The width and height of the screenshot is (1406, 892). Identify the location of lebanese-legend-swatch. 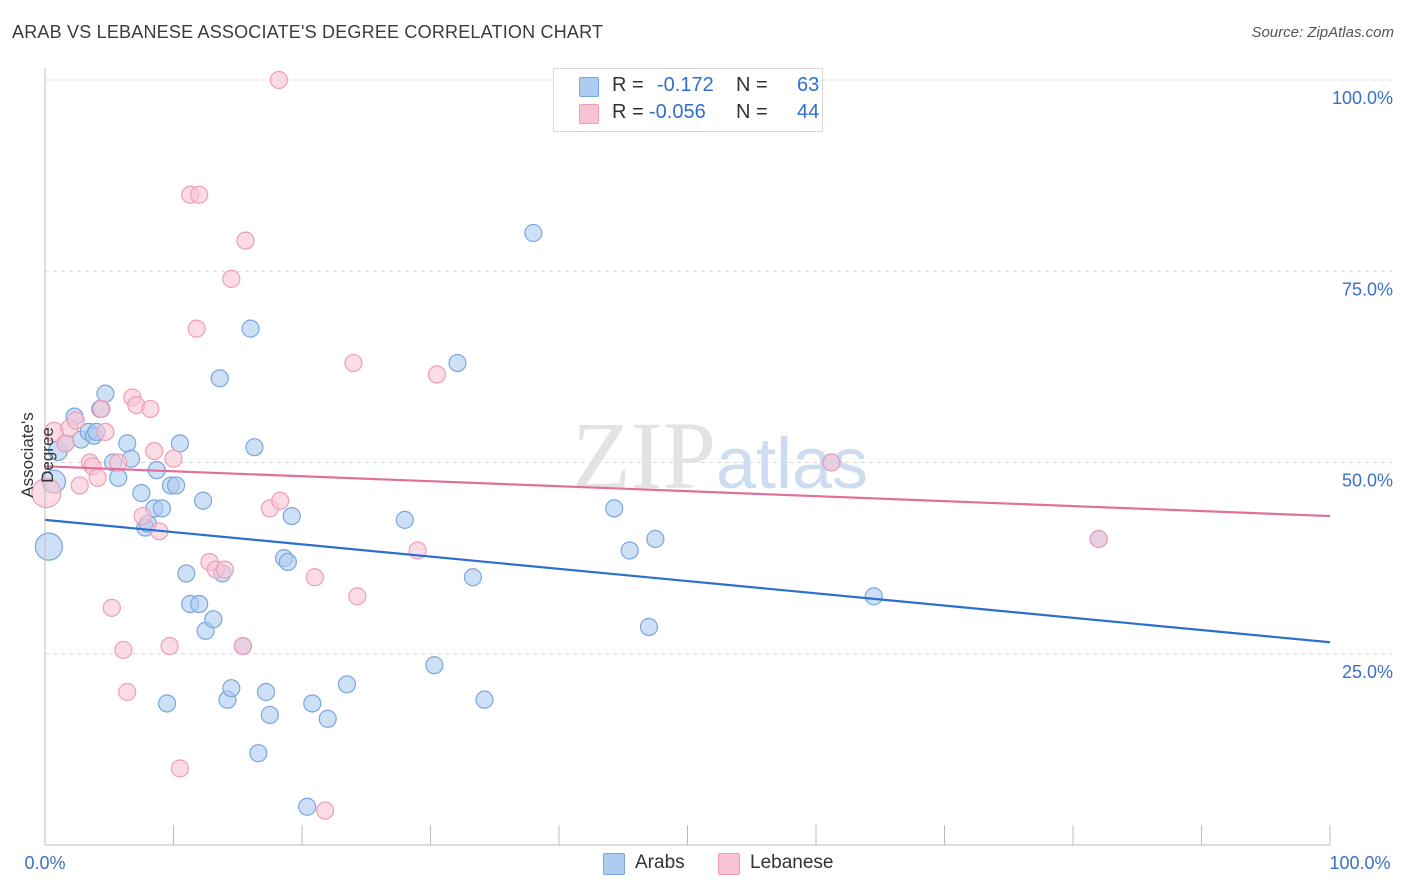
(729, 864).